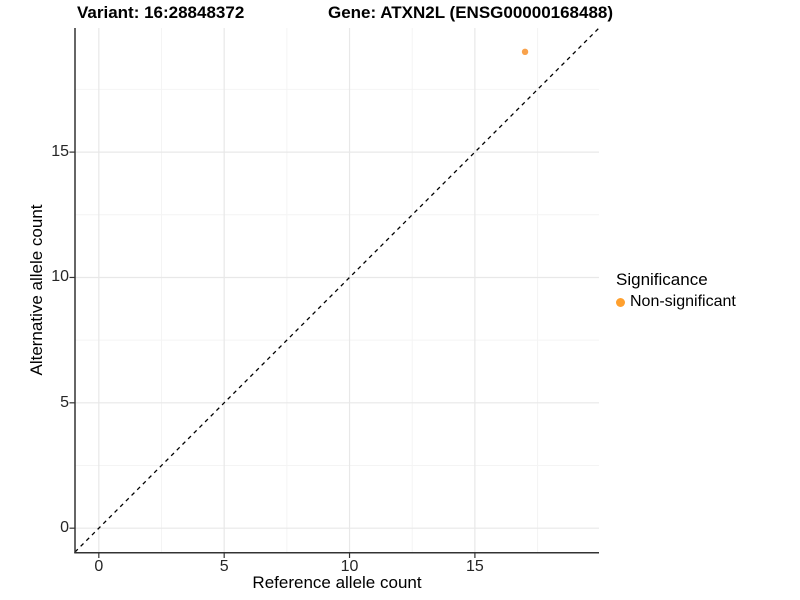  I want to click on legend-items: Non-significant, so click(676, 302).